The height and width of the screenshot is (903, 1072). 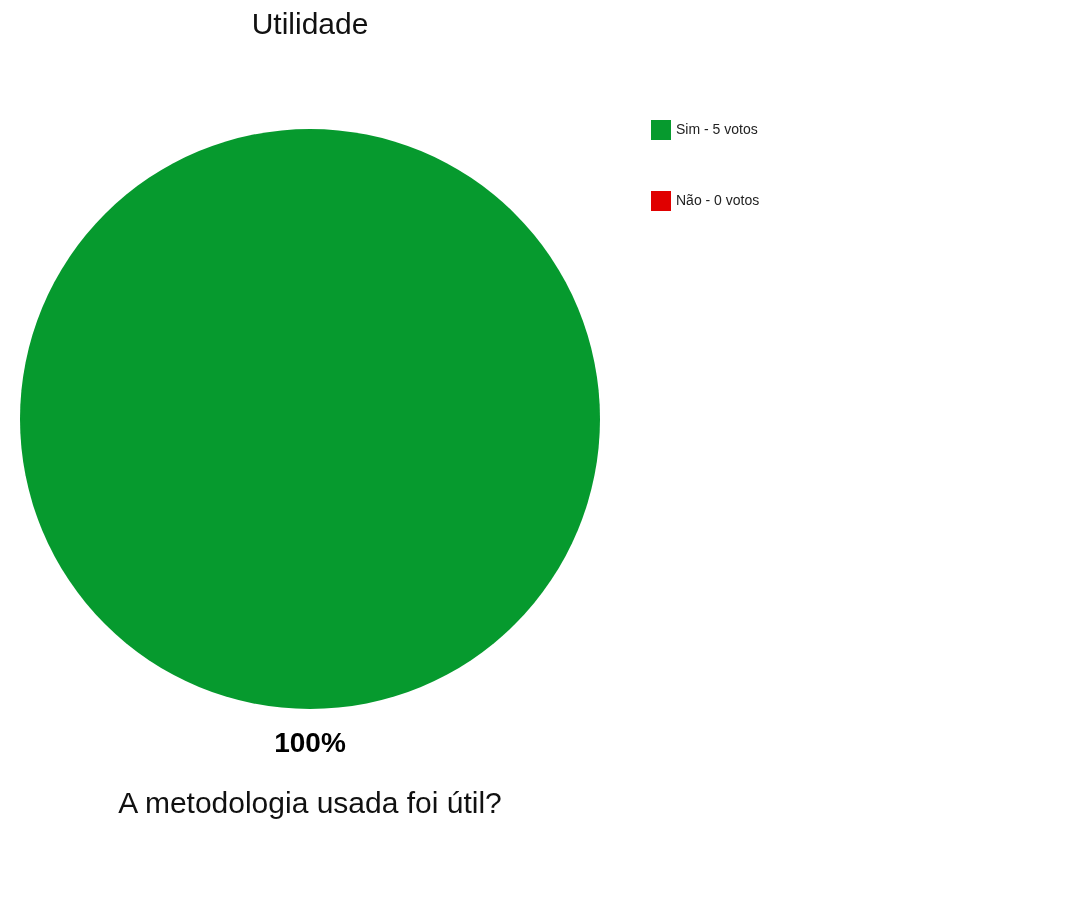 What do you see at coordinates (717, 129) in the screenshot?
I see `legend-label: Sim - 5 votos` at bounding box center [717, 129].